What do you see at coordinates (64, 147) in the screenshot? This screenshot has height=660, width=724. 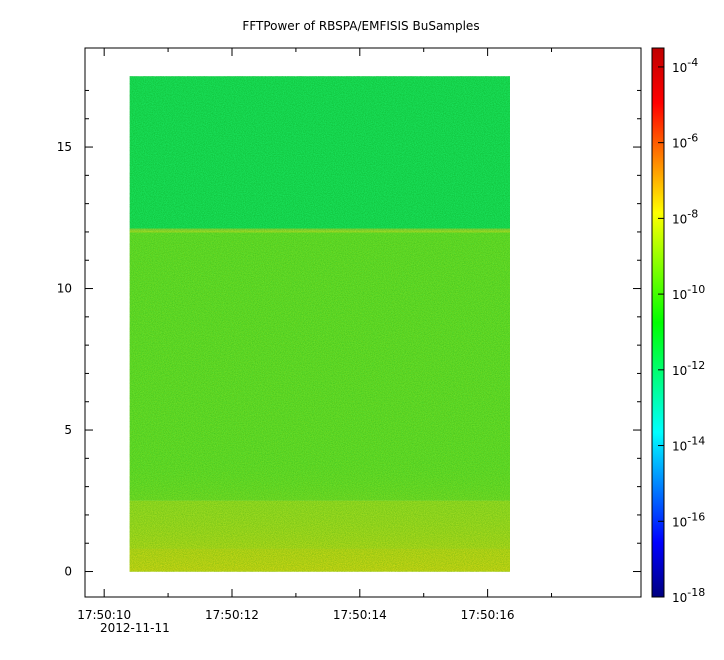 I see `y-tick-label-3: 15` at bounding box center [64, 147].